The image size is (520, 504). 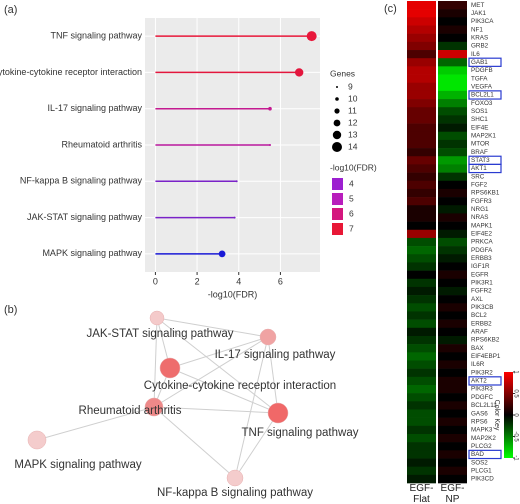 What do you see at coordinates (482, 430) in the screenshot?
I see `row-label: MAPK3` at bounding box center [482, 430].